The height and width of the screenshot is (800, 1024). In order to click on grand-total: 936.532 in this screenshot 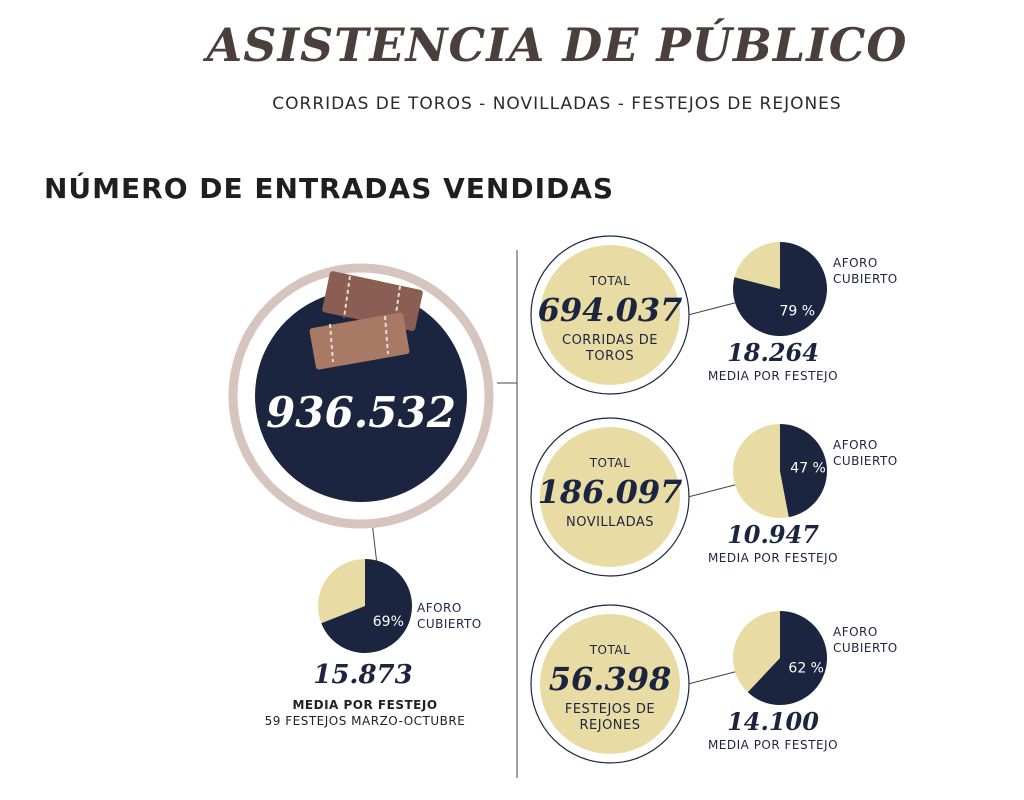, I will do `click(361, 412)`.